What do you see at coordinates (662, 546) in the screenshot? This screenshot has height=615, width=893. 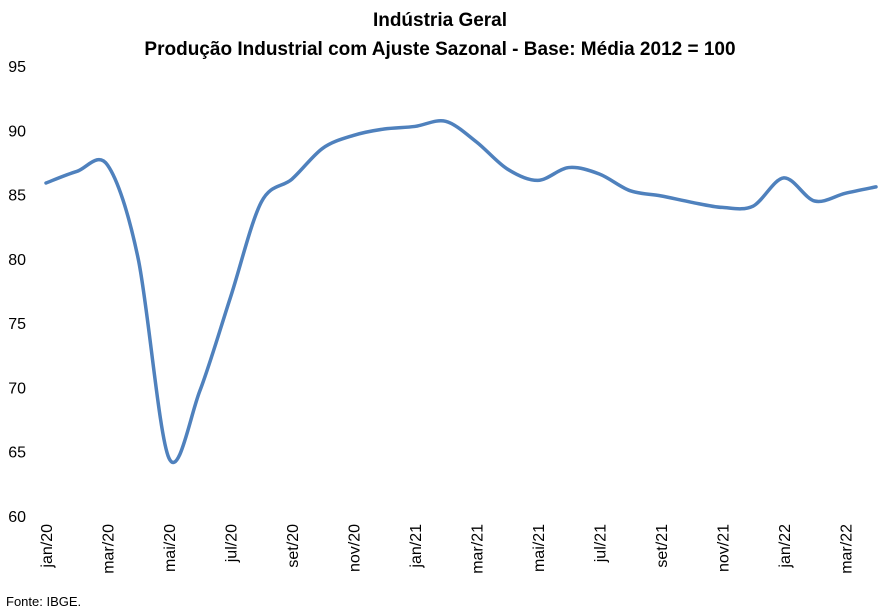 I see `x-tick-label: set/21` at bounding box center [662, 546].